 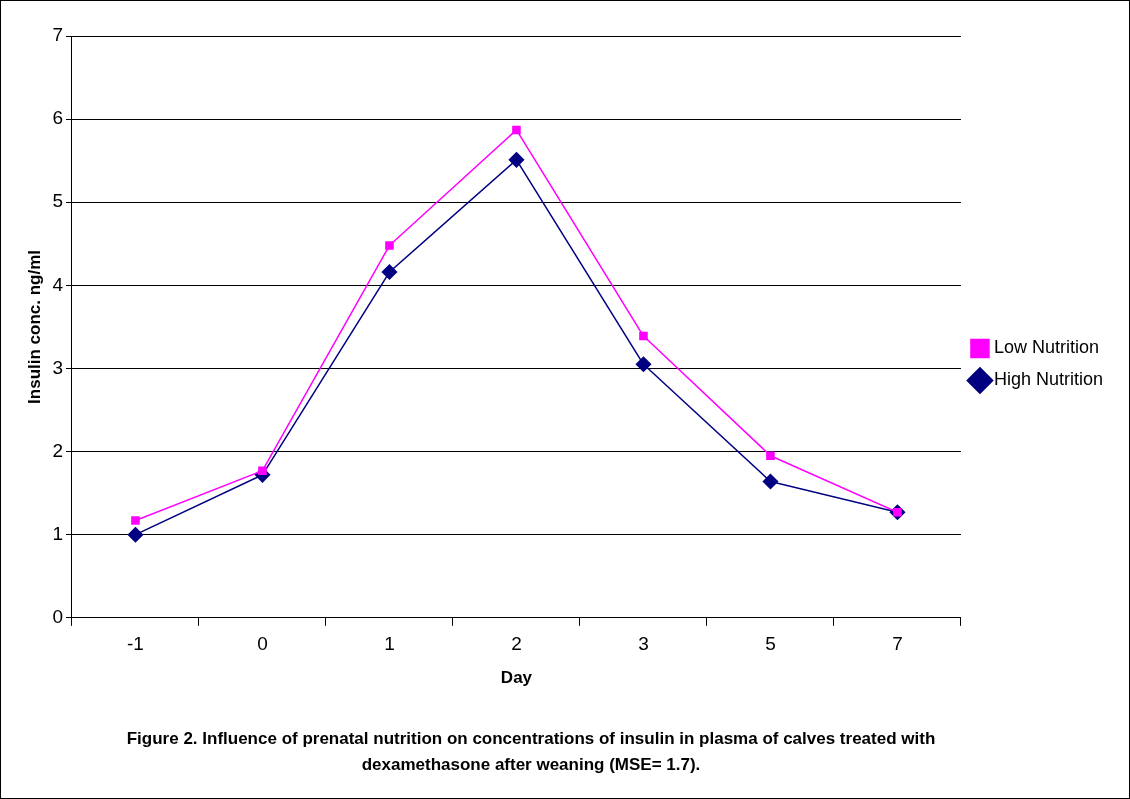 What do you see at coordinates (262, 644) in the screenshot?
I see `x-tick-label: 0` at bounding box center [262, 644].